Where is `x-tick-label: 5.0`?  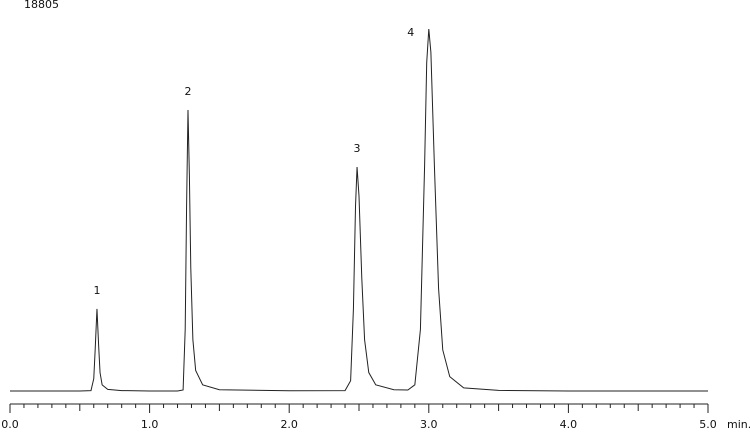 x-tick-label: 5.0 is located at coordinates (708, 424).